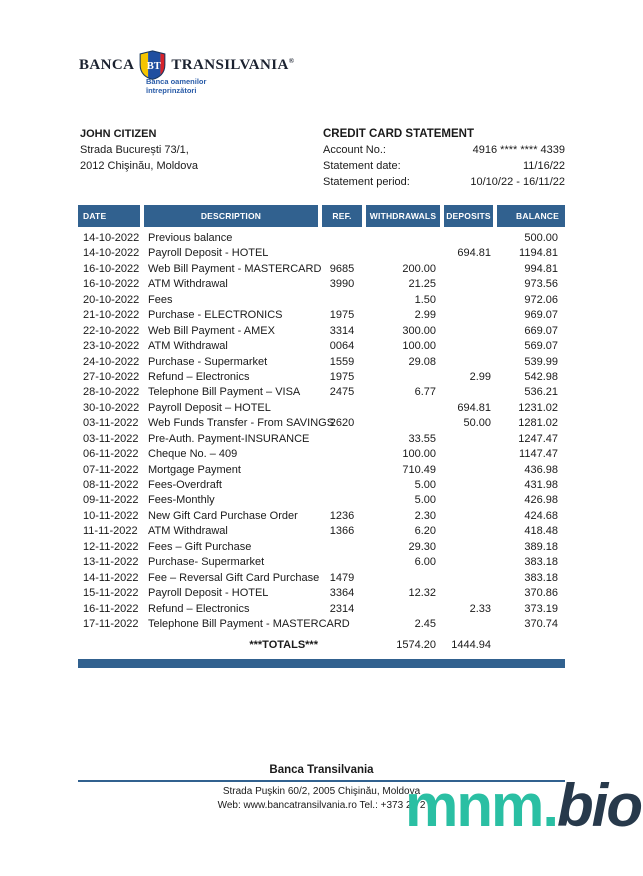 This screenshot has height=876, width=643. I want to click on cell-date: 07-11-2022, so click(111, 469).